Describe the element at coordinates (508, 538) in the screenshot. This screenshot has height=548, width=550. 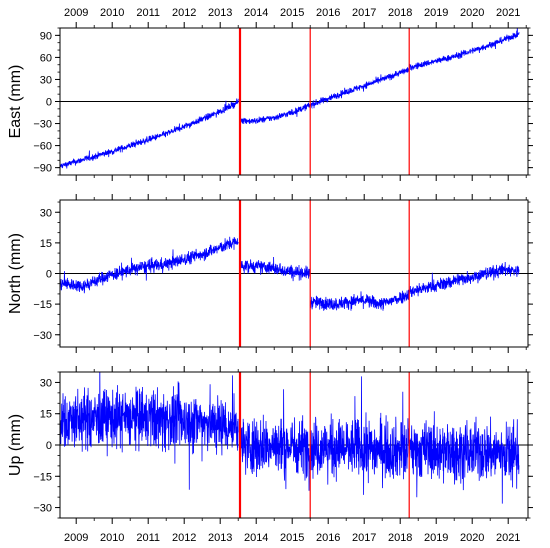
I see `x-tick-label-bottom: 2021` at that location.